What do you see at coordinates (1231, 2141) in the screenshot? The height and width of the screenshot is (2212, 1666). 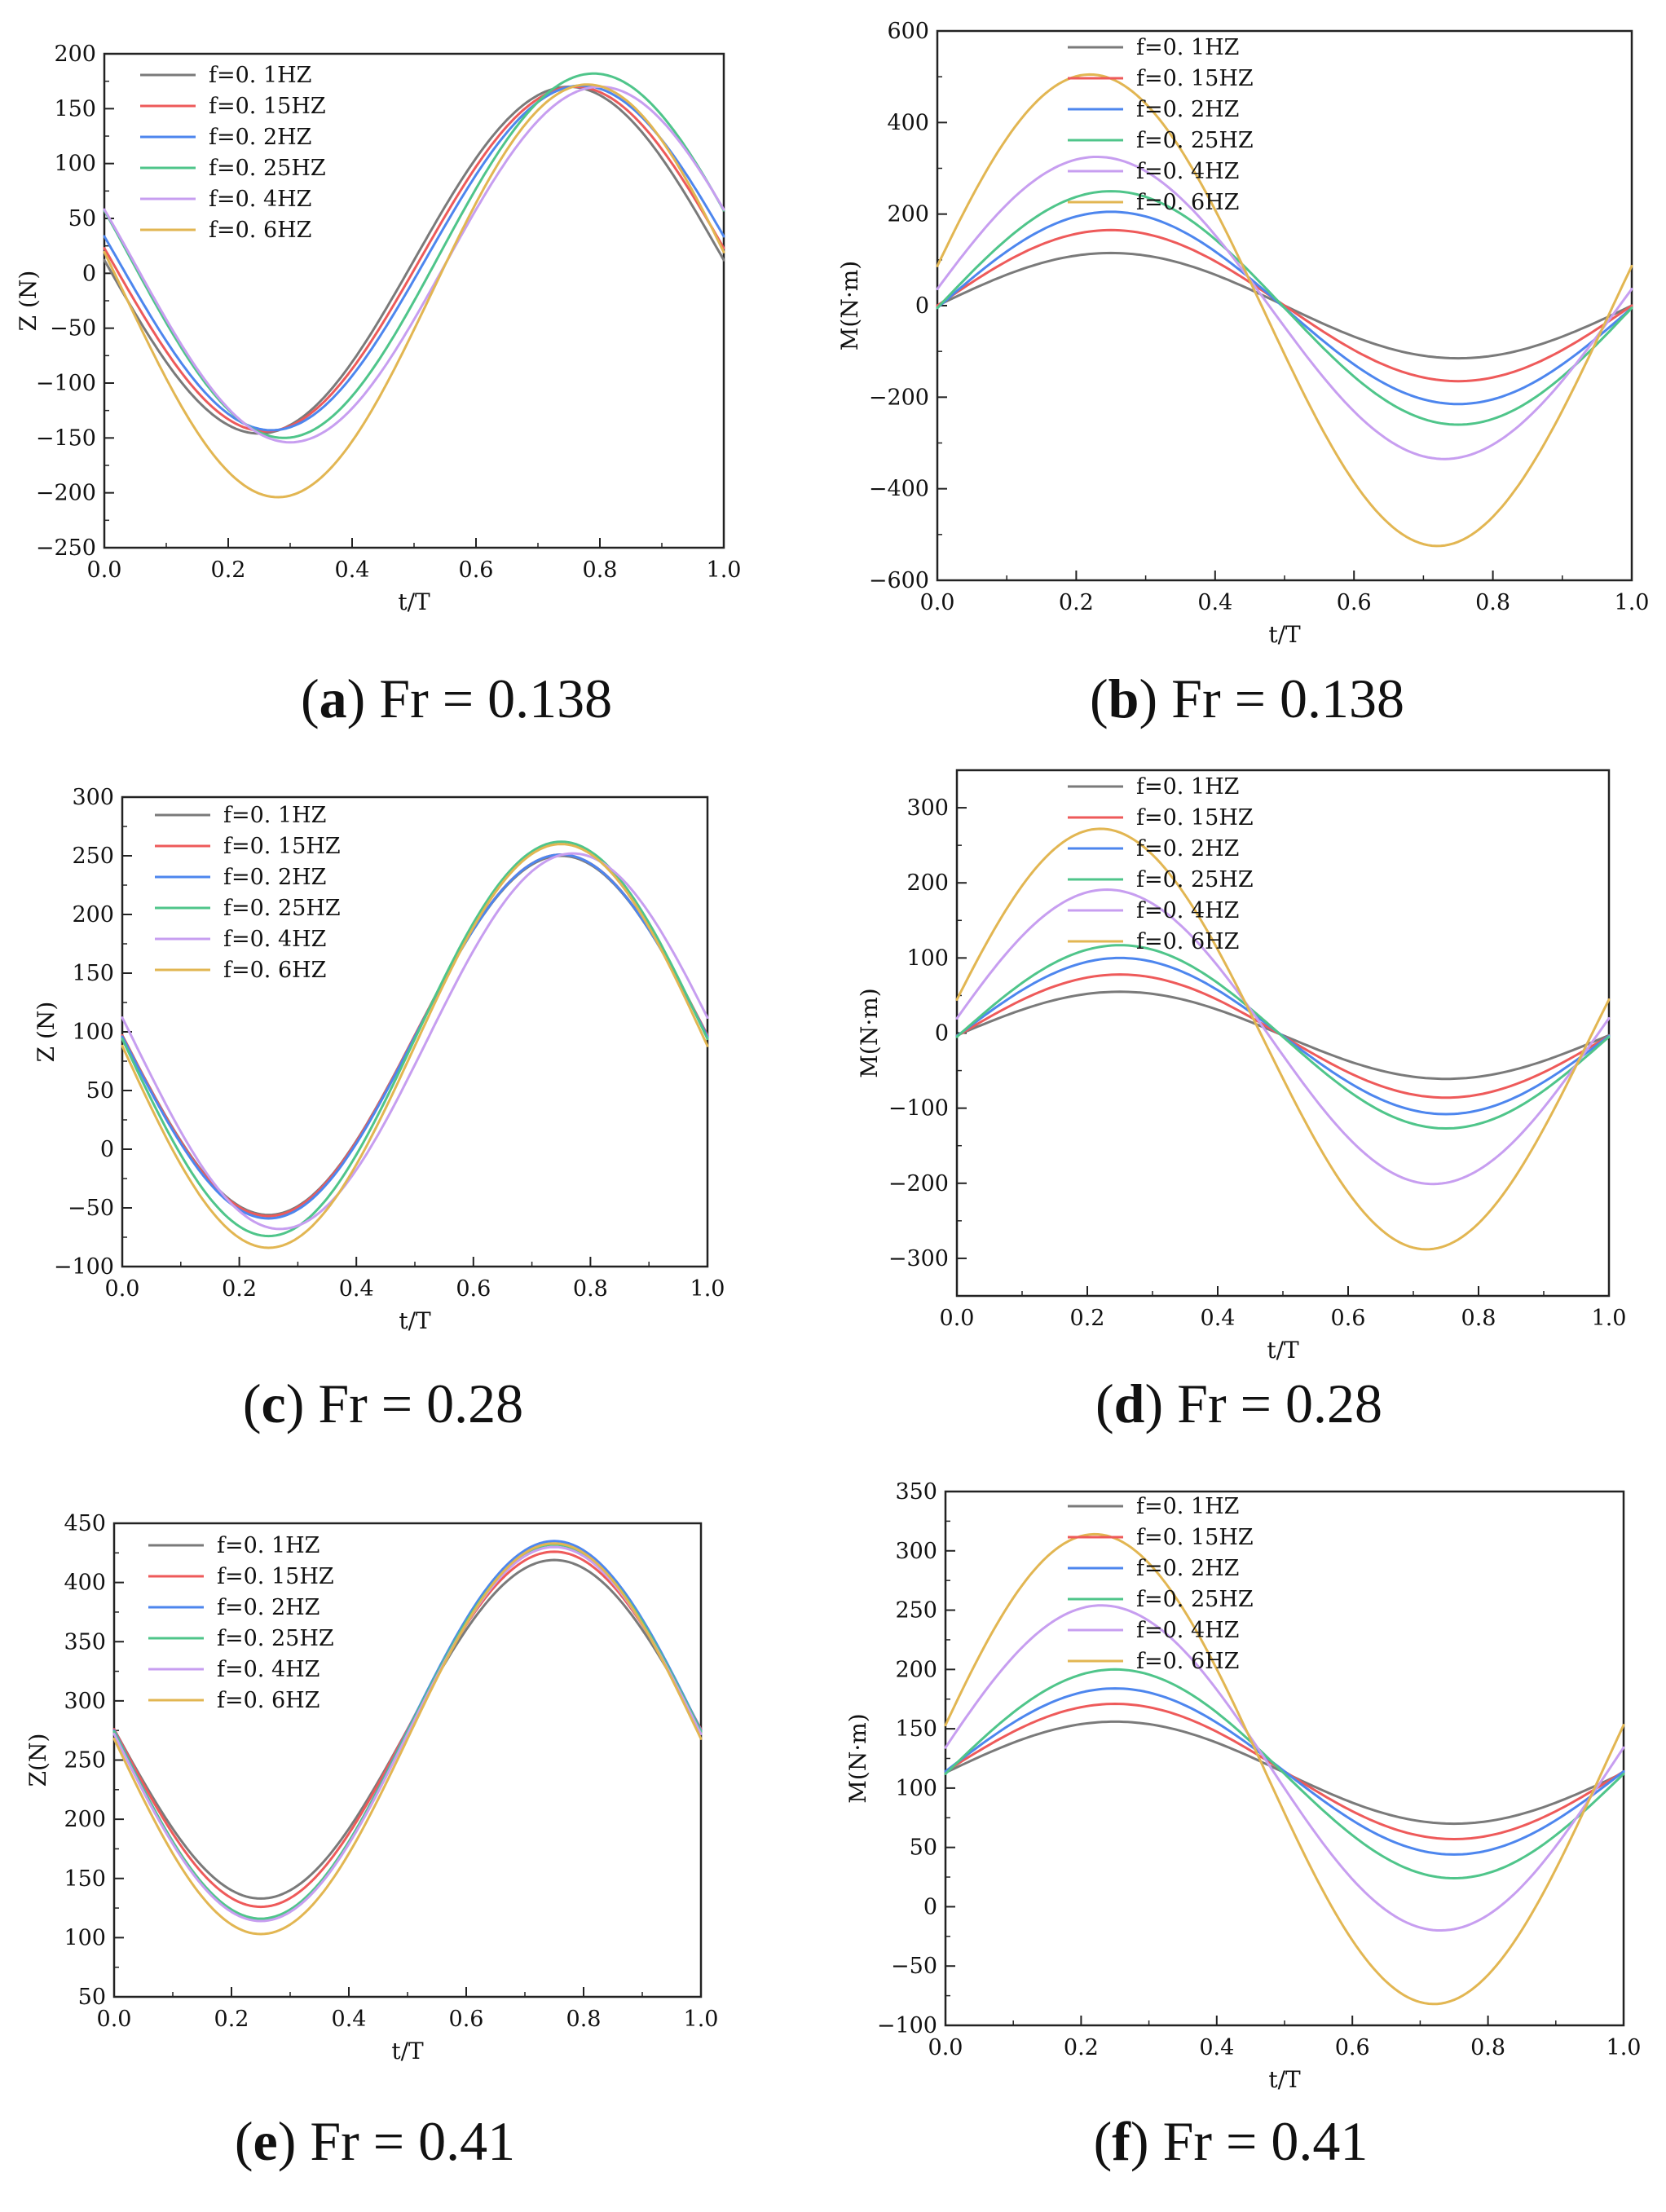 I see `panel-caption: (f) Fr = 0.41` at bounding box center [1231, 2141].